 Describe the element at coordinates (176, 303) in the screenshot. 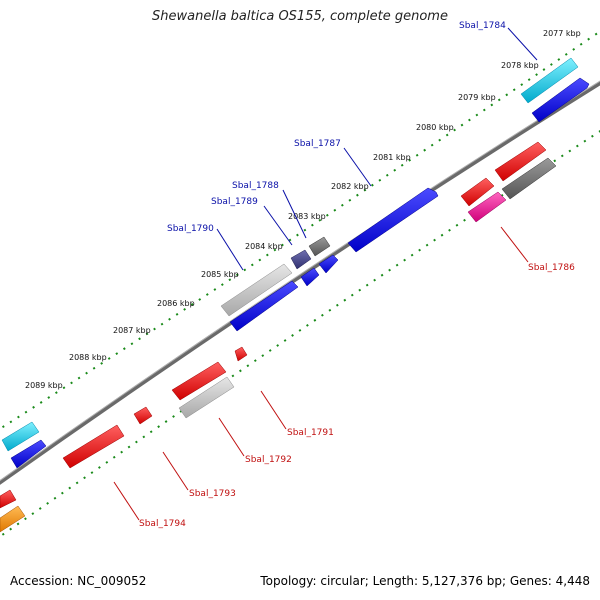

I see `scale-label: 2086 kbp` at that location.